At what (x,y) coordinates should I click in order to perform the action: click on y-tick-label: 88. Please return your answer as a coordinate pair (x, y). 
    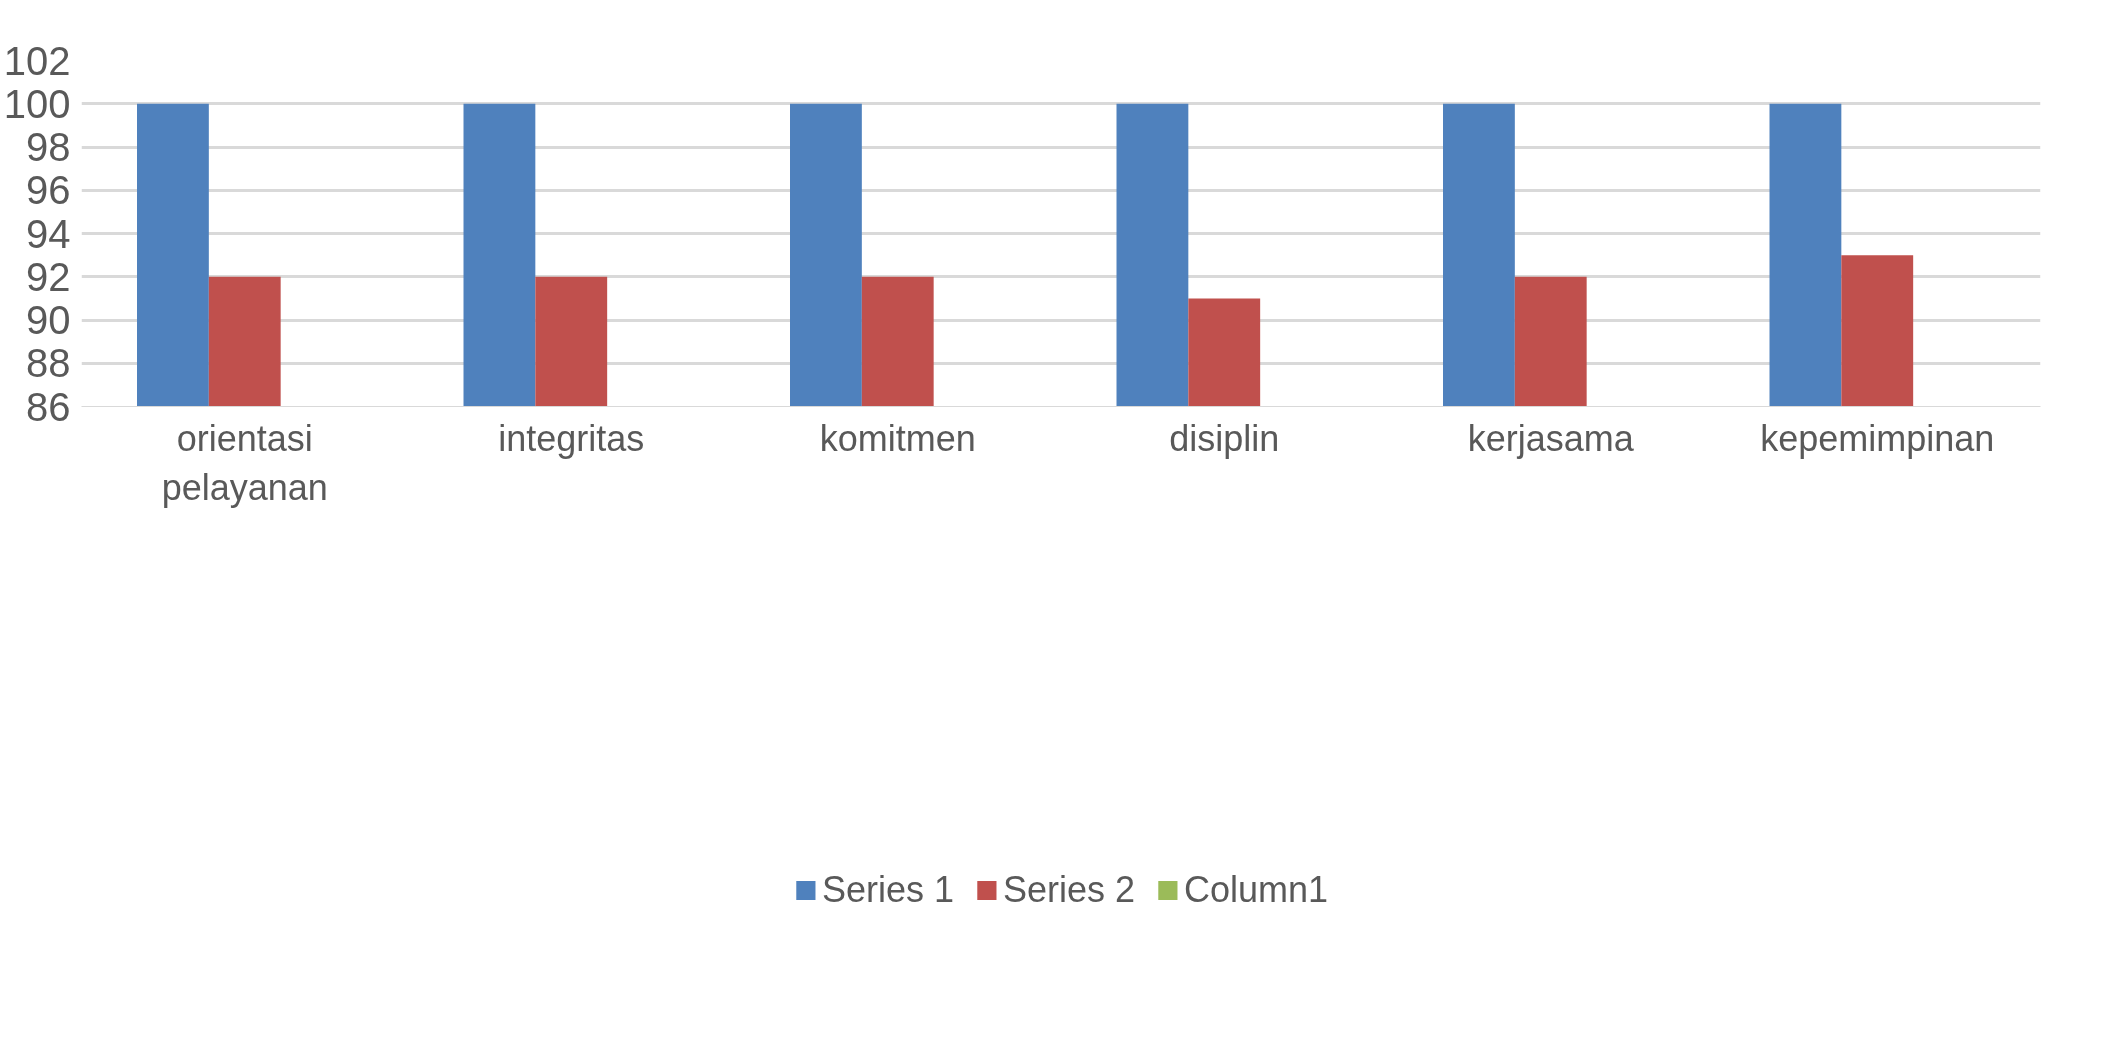
    Looking at the image, I should click on (48, 363).